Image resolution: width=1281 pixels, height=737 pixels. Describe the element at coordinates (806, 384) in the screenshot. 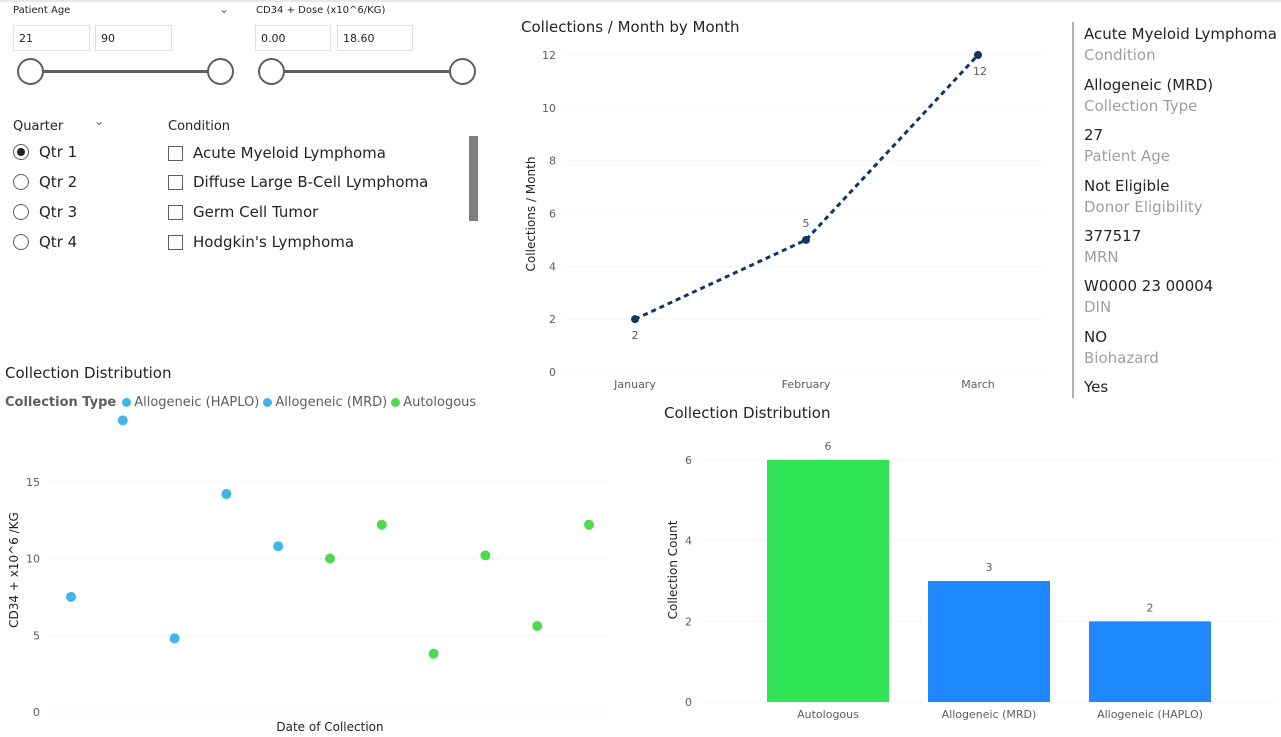

I see `x-tick-label: February` at that location.